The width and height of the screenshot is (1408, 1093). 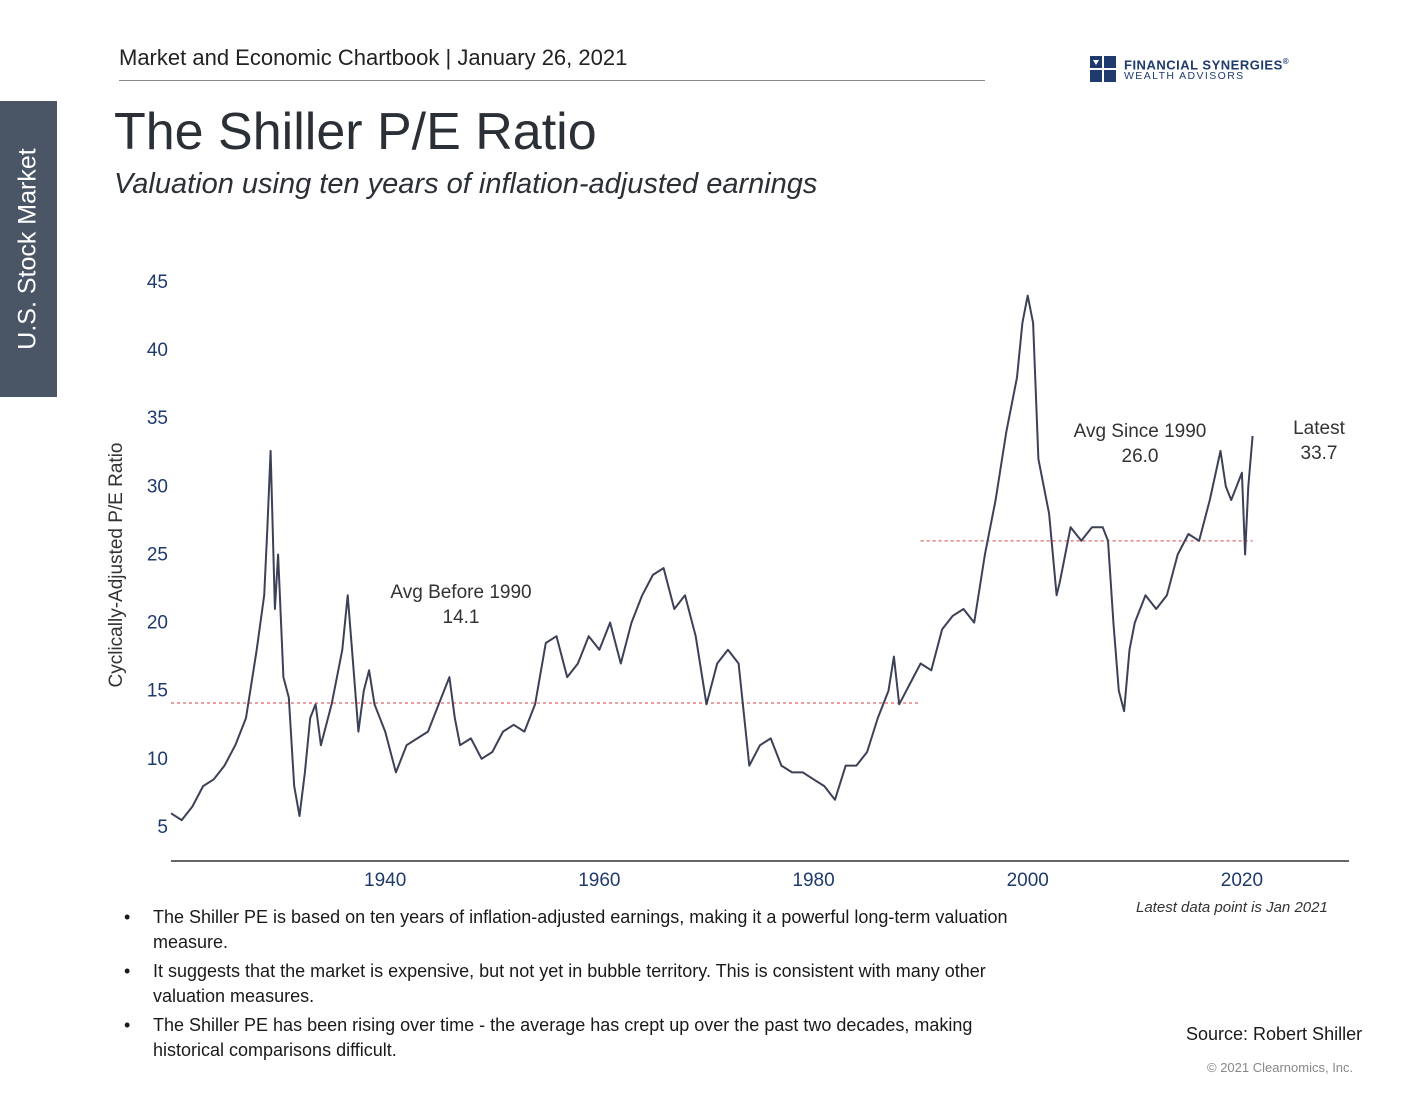 What do you see at coordinates (1028, 880) in the screenshot?
I see `x-tick-label: 2000` at bounding box center [1028, 880].